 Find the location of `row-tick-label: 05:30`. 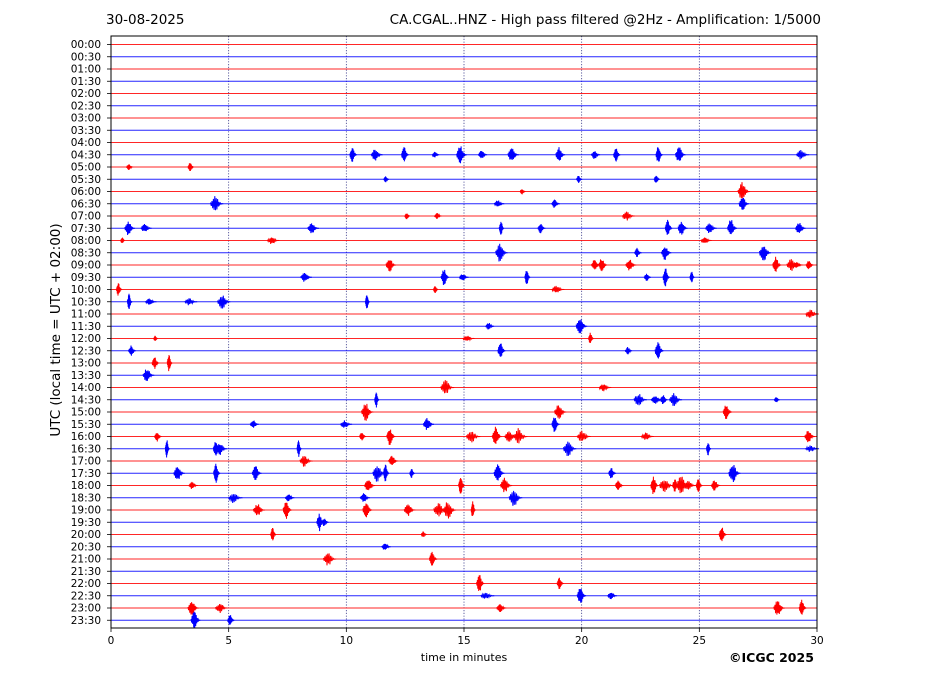

row-tick-label: 05:30 is located at coordinates (86, 180).